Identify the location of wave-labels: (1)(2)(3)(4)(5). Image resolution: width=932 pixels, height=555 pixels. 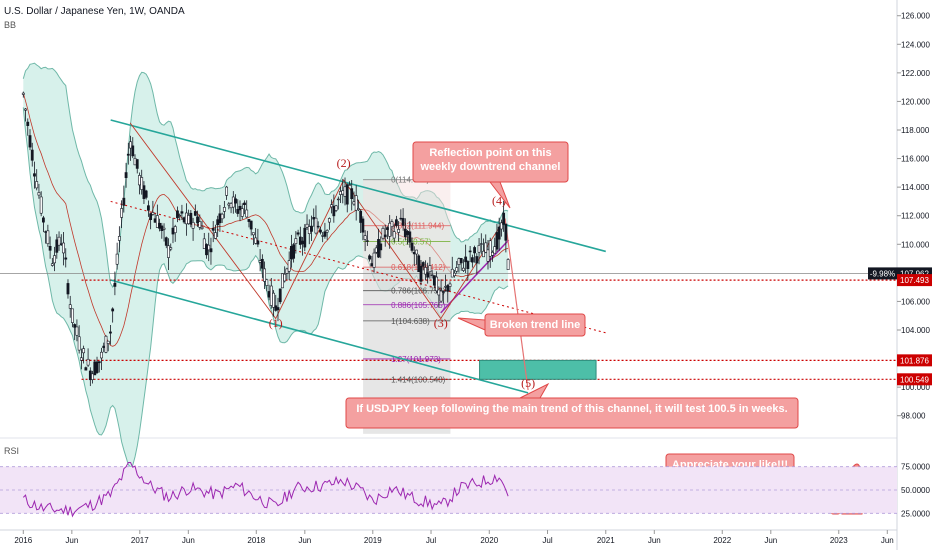
(402, 273).